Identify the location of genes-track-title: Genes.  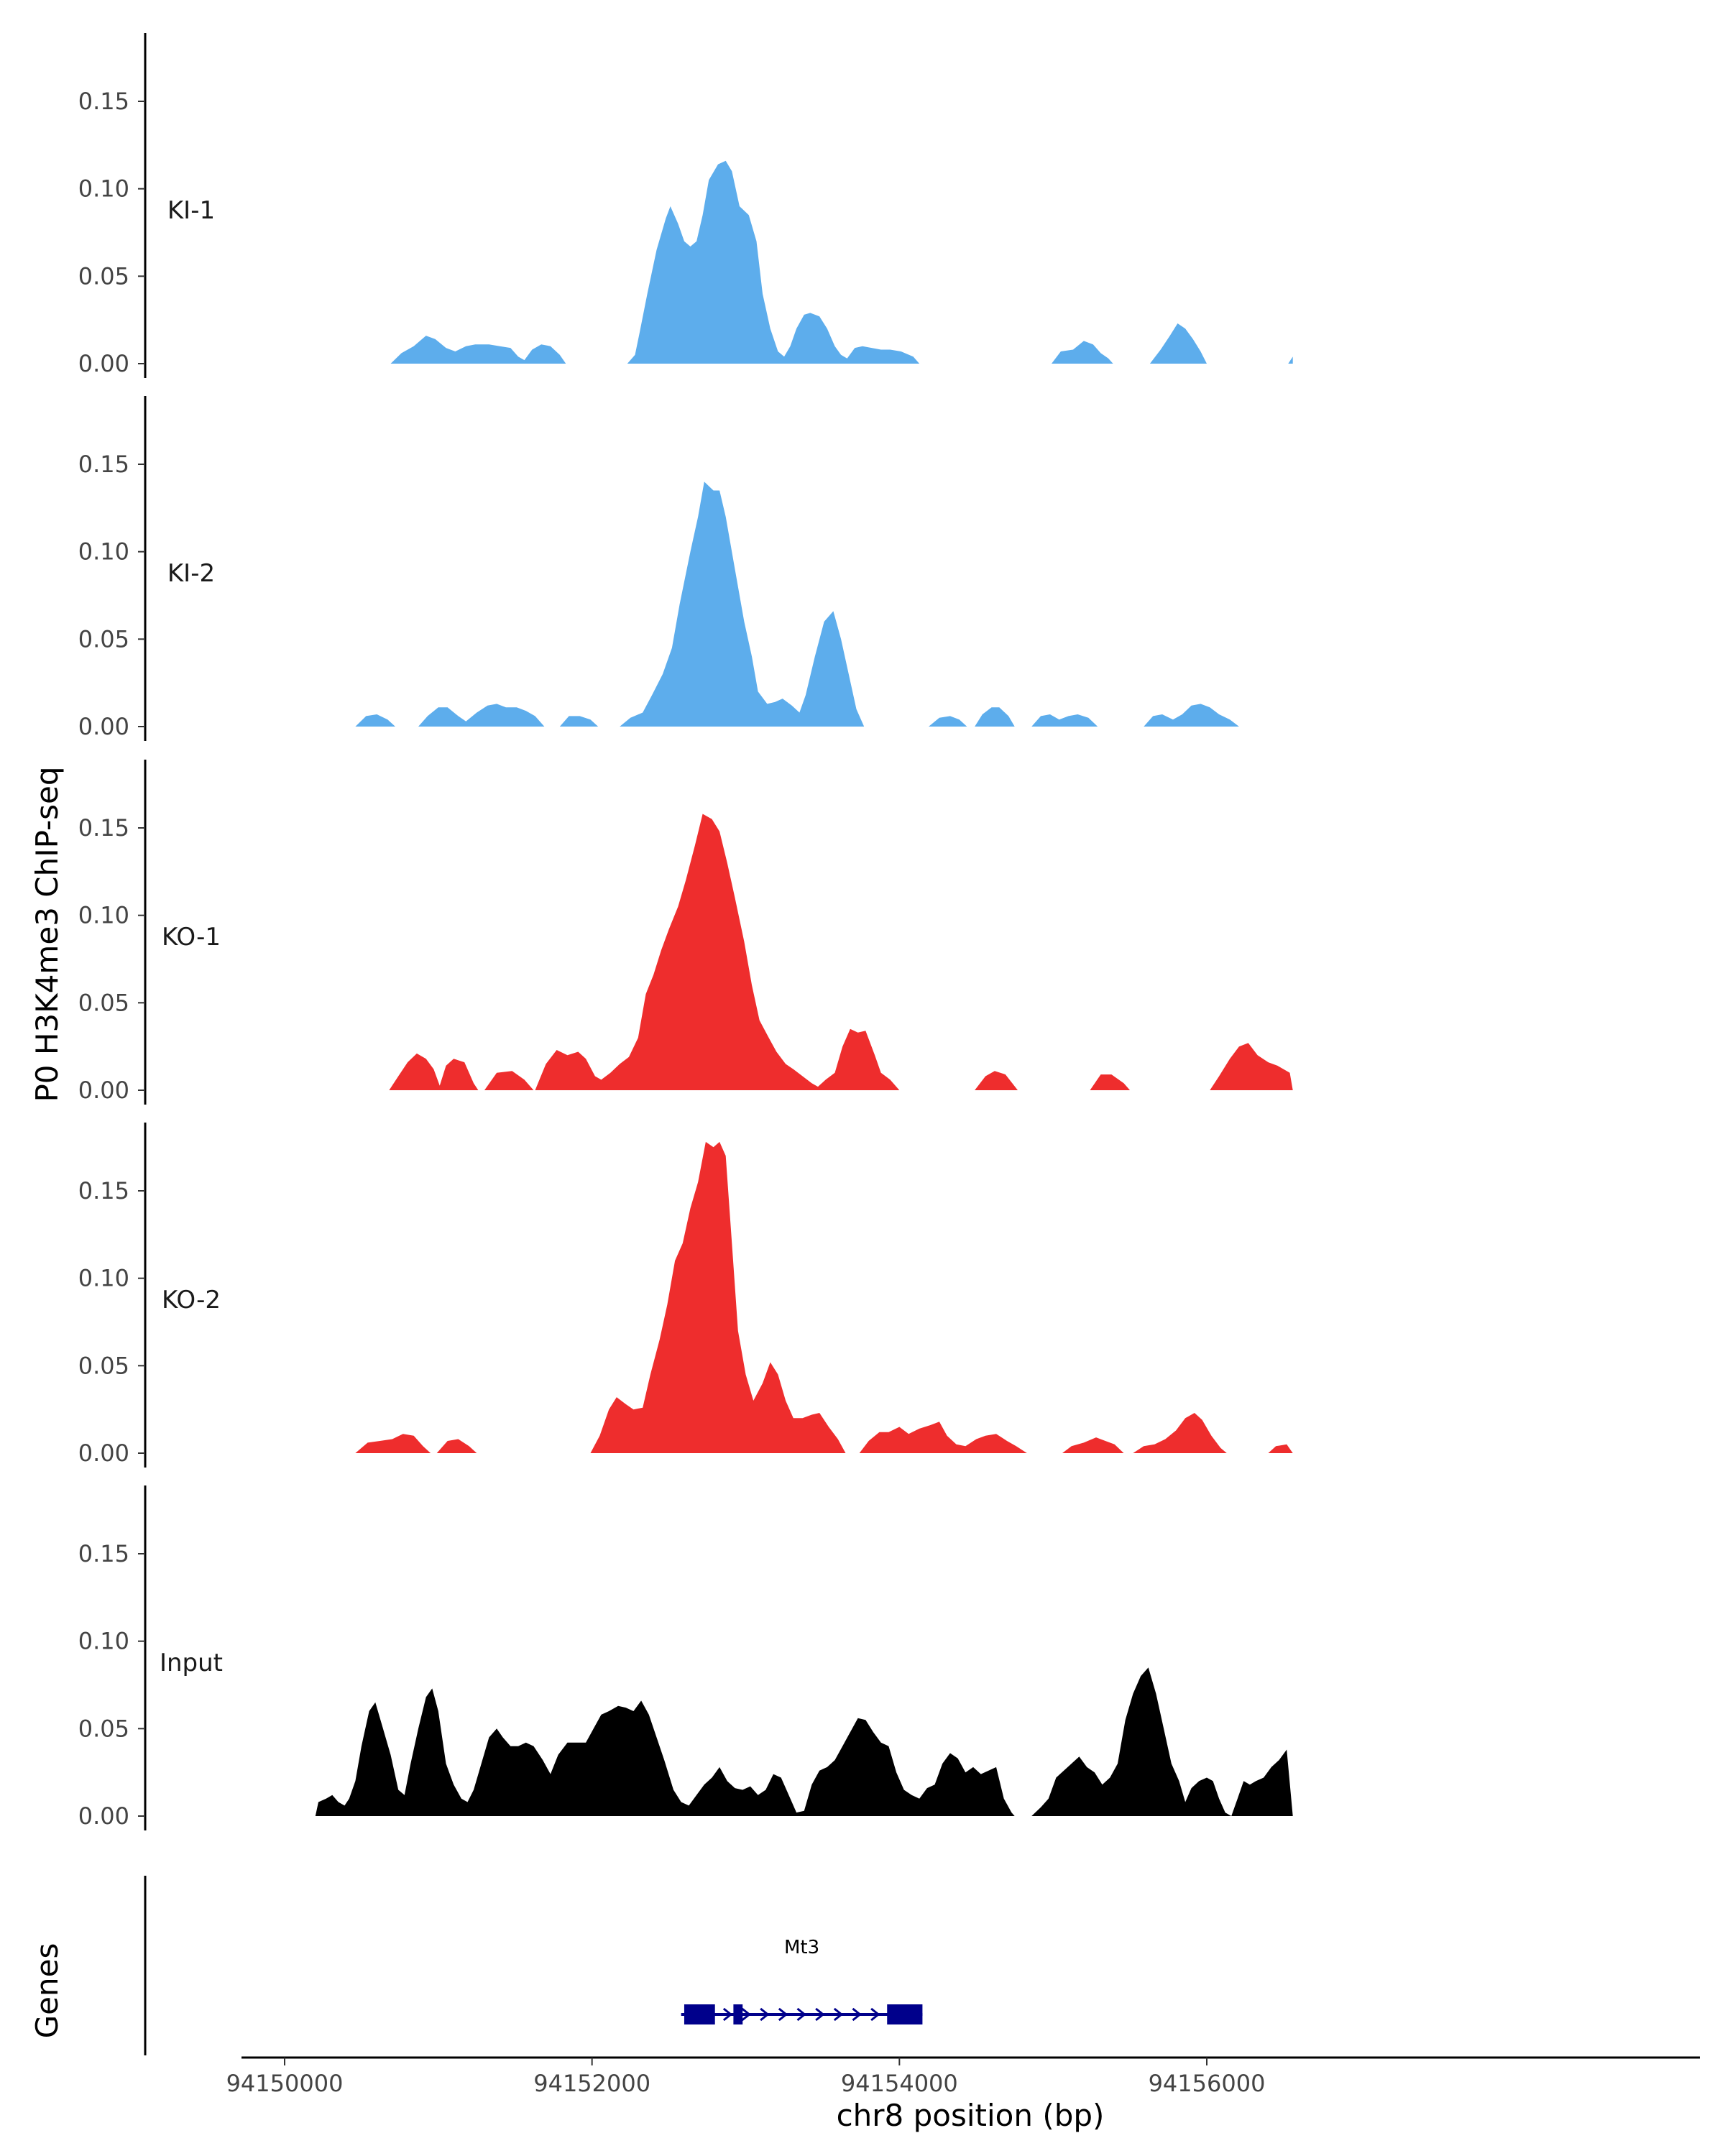
(47, 1991).